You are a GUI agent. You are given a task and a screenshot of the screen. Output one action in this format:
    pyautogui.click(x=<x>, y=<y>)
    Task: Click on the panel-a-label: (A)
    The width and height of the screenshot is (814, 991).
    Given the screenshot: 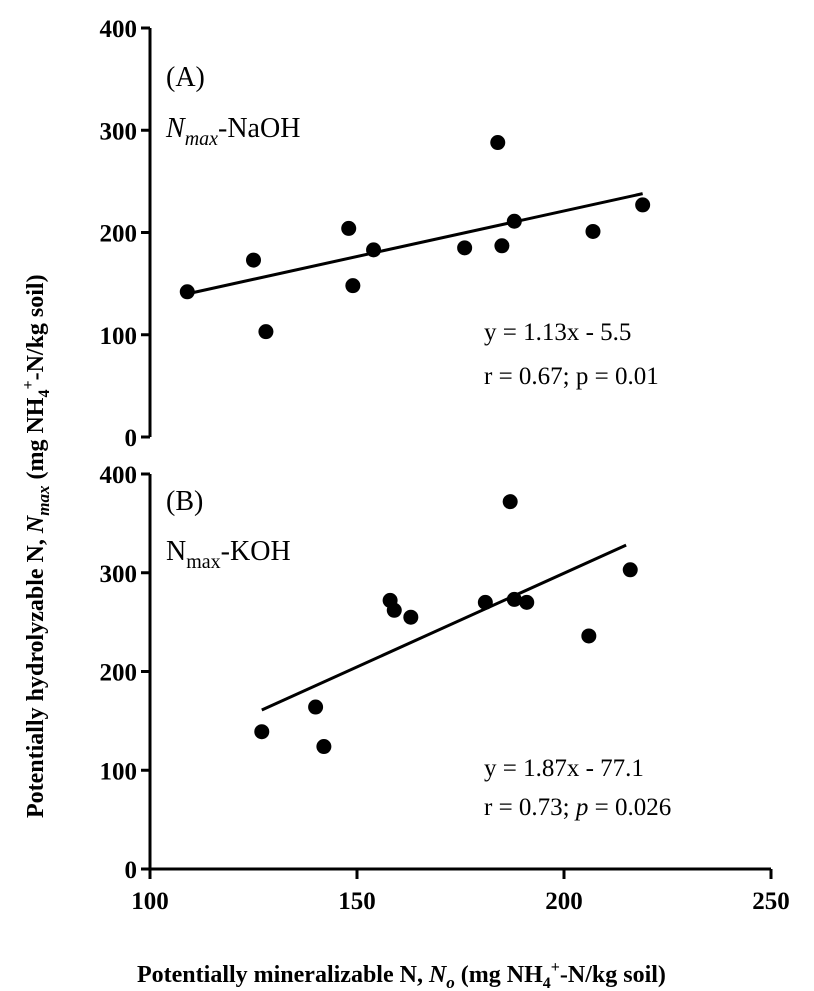 What is the action you would take?
    pyautogui.click(x=185, y=77)
    